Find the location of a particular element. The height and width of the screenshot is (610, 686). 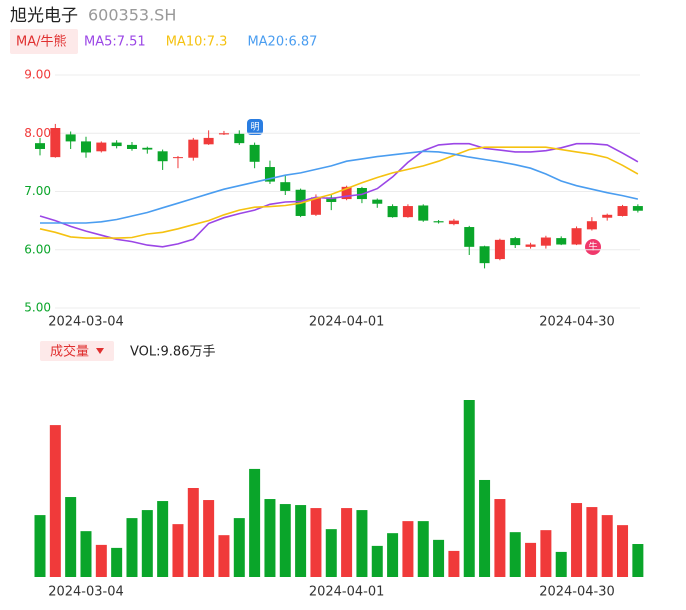

volume-selector is located at coordinates (77, 351).